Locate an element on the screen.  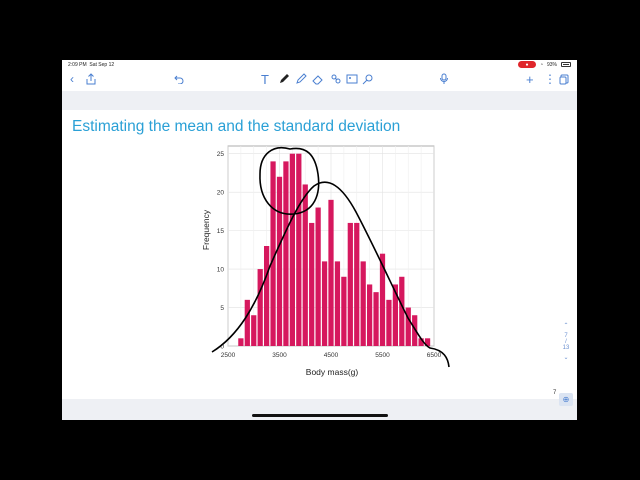
current-page: 7 is located at coordinates (566, 336).